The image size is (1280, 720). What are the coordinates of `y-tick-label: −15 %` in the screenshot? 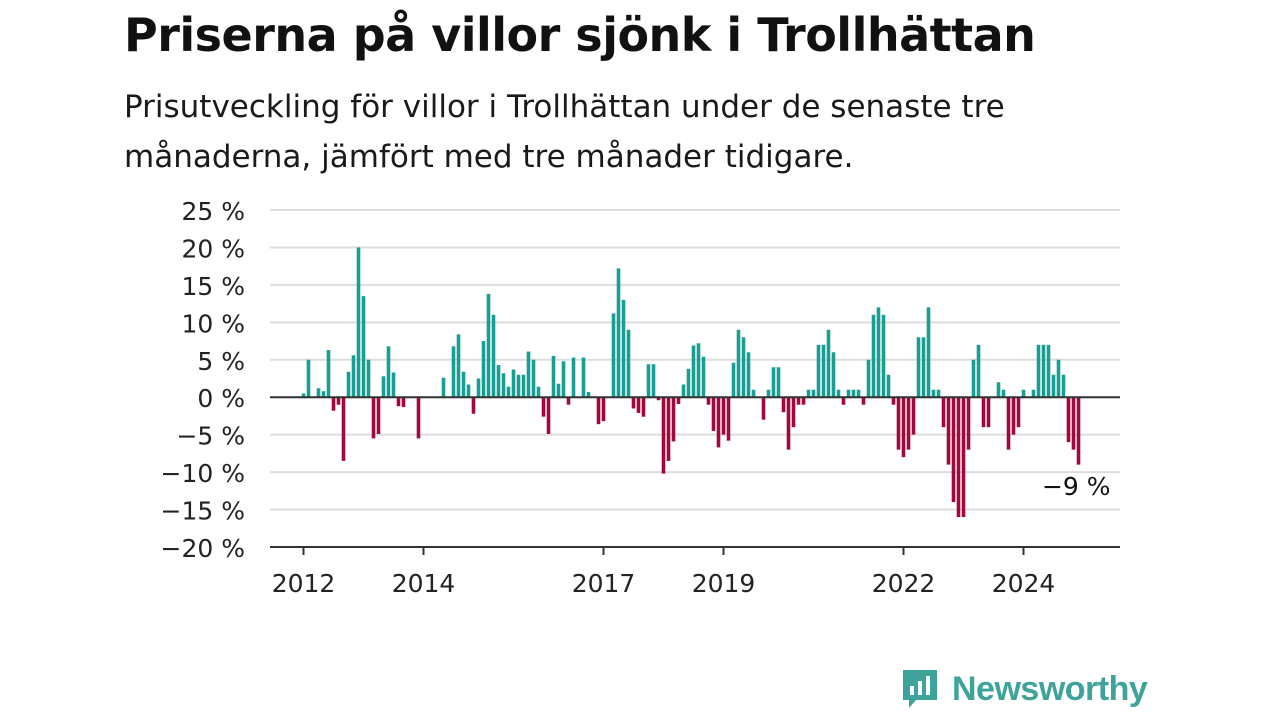 It's located at (203, 511).